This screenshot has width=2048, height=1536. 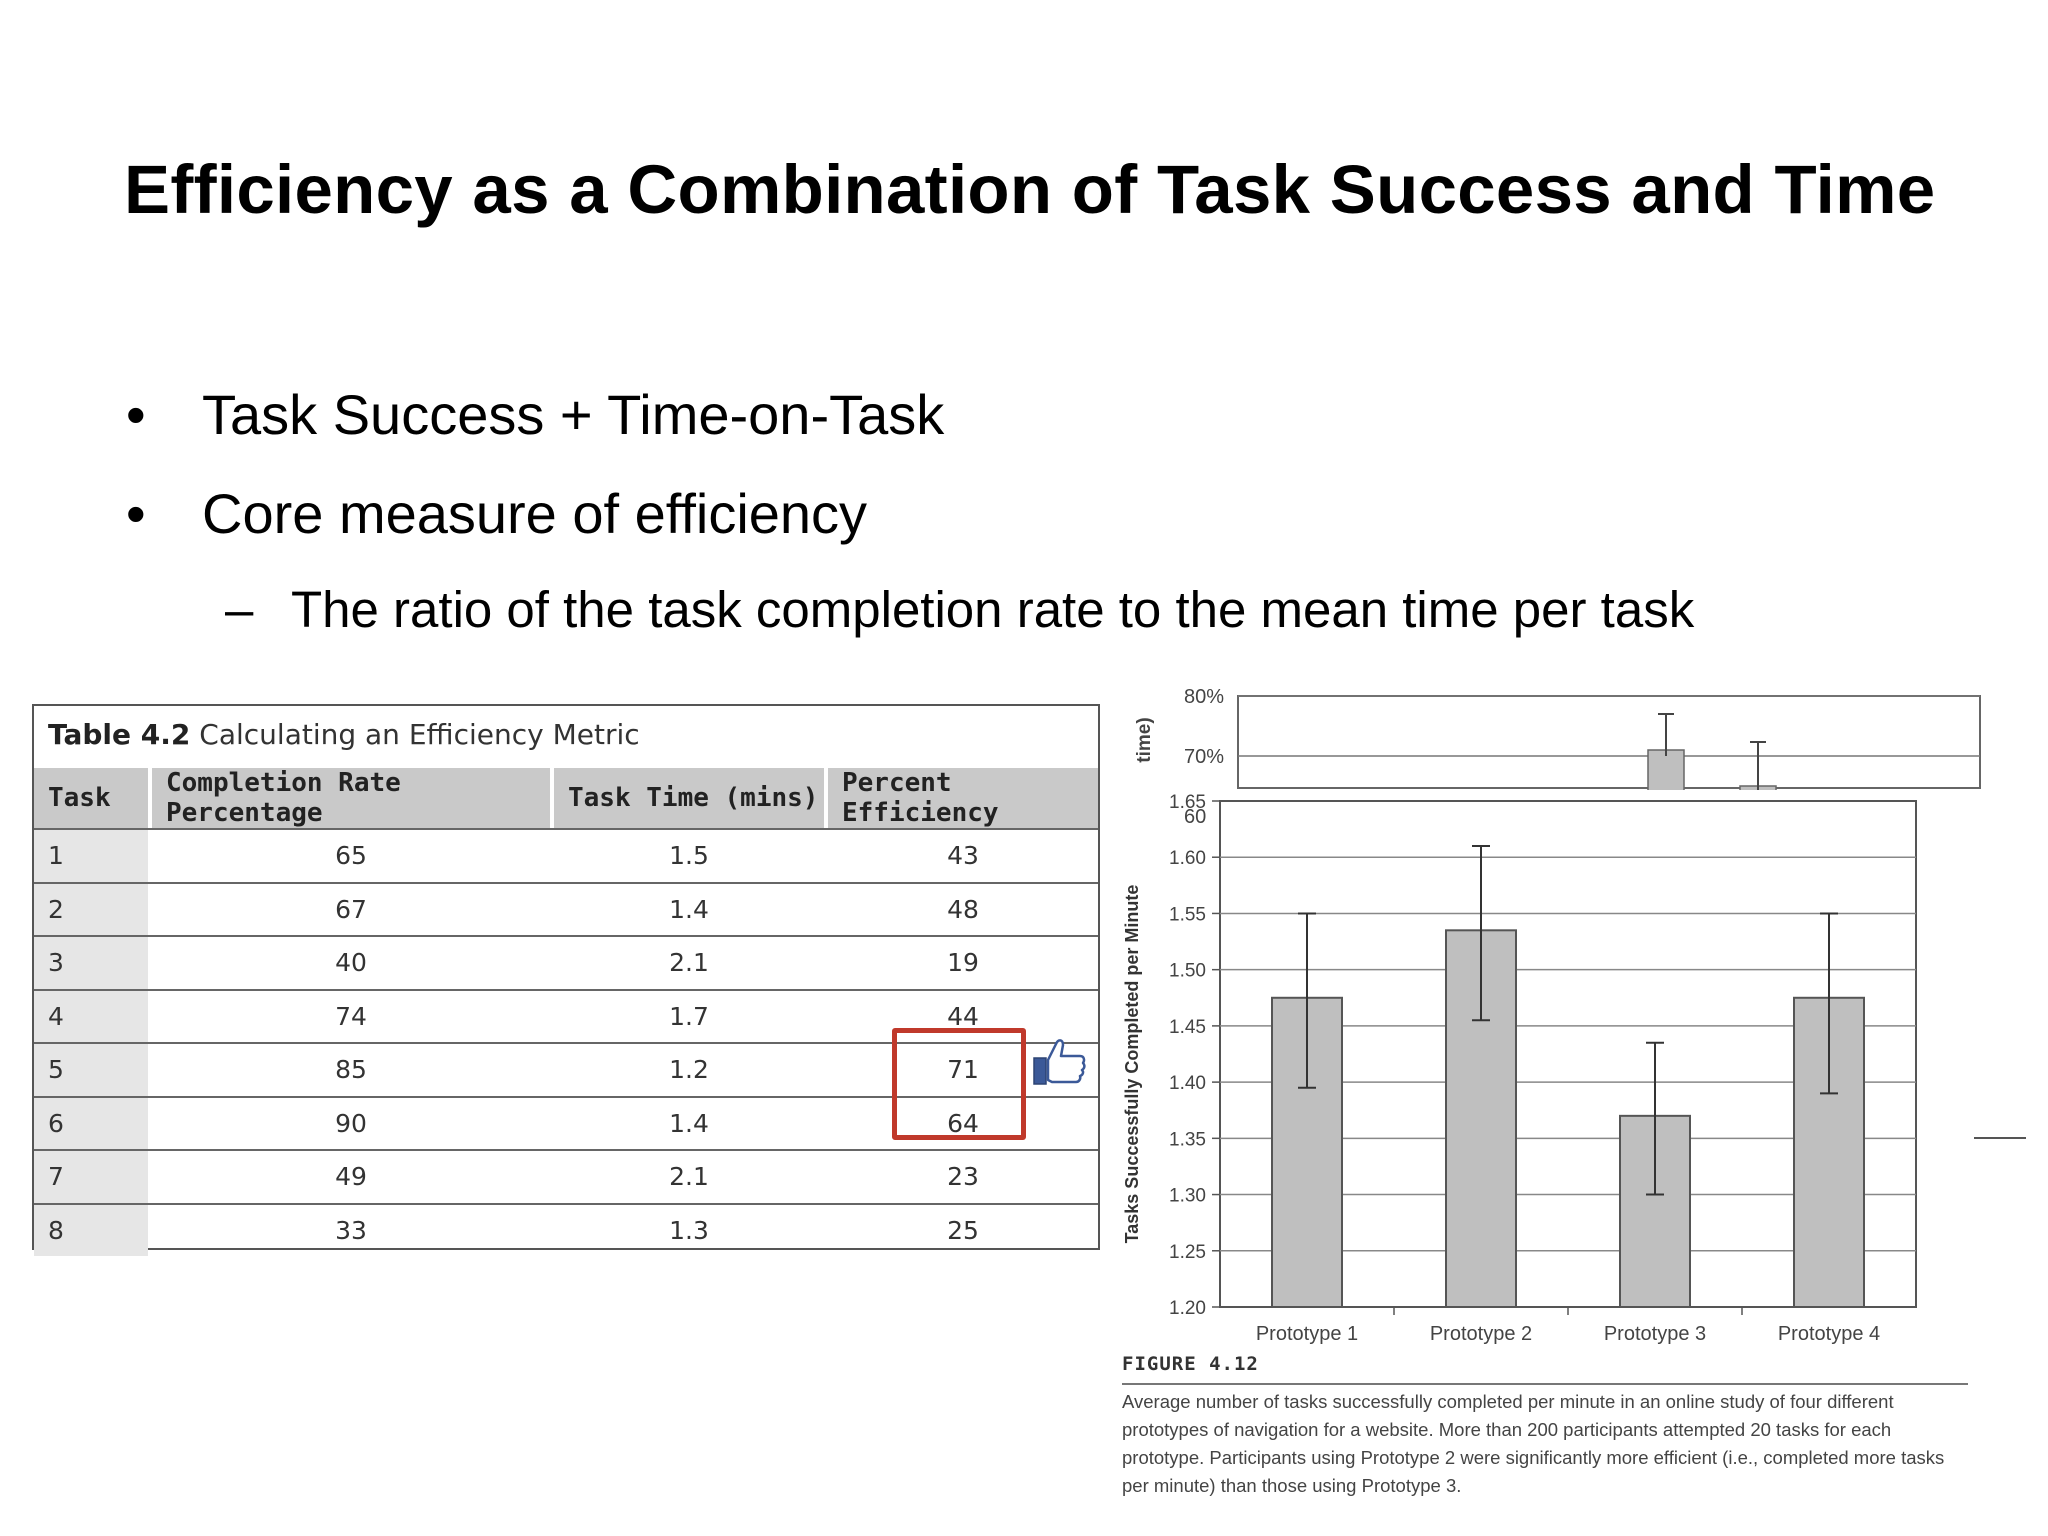 What do you see at coordinates (351, 909) in the screenshot?
I see `table-cell: 67` at bounding box center [351, 909].